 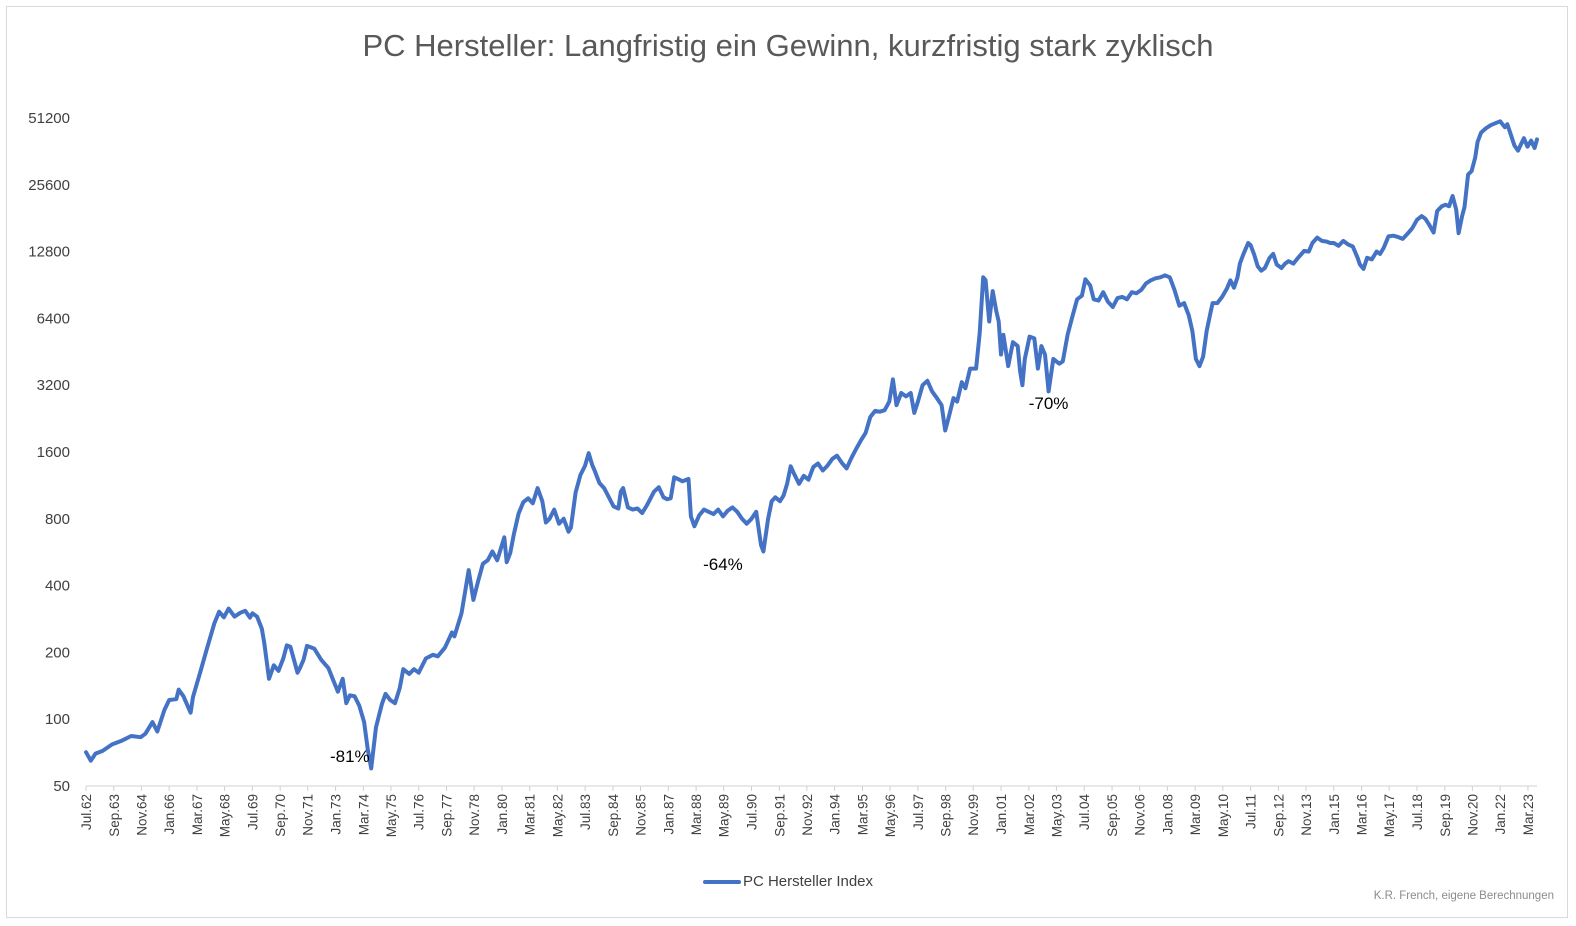 I want to click on x-tick-label: Jan.80, so click(x=502, y=814).